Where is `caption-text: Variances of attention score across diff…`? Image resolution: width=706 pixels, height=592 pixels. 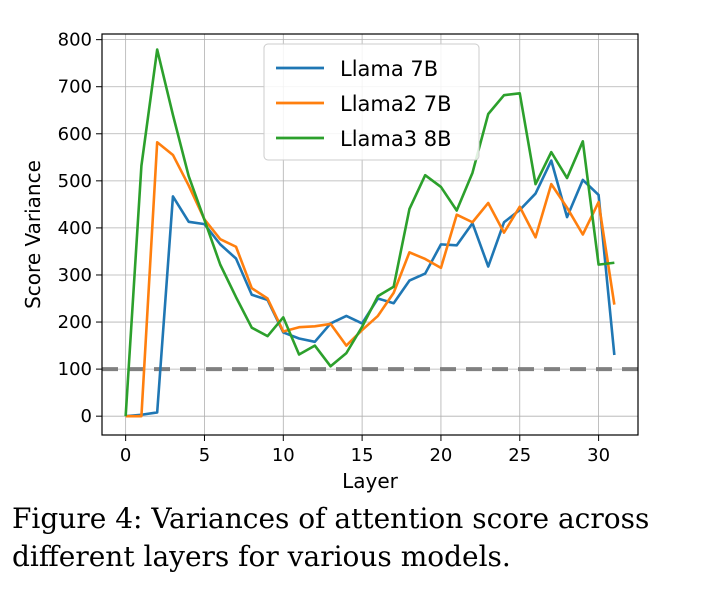
caption-text: Variances of attention score across diff… is located at coordinates (331, 537).